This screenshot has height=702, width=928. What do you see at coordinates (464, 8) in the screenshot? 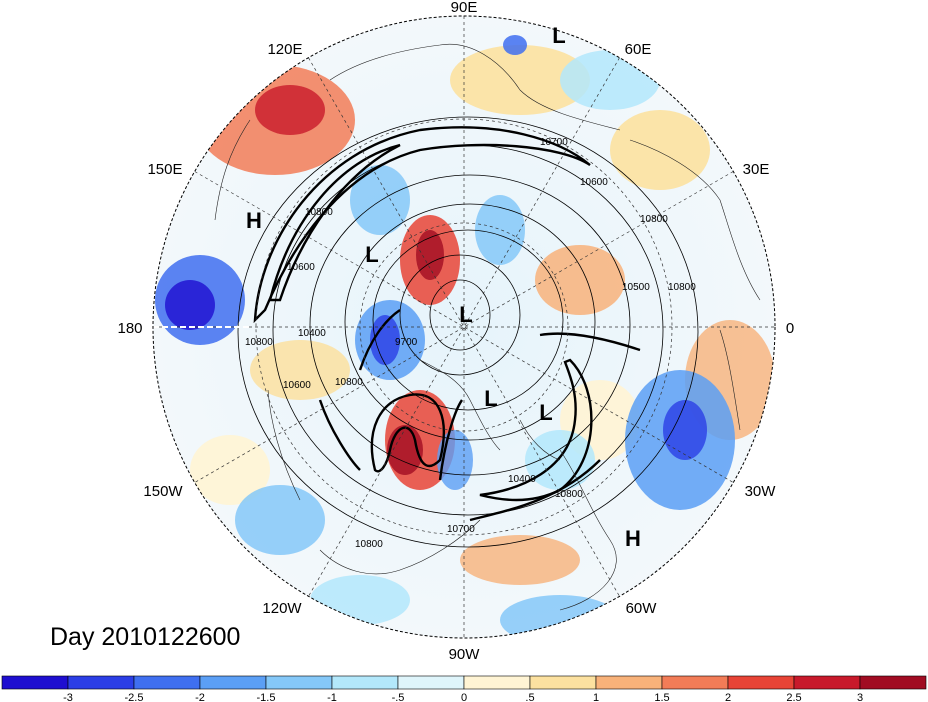
I see `lon-label-90e: 90E` at bounding box center [464, 8].